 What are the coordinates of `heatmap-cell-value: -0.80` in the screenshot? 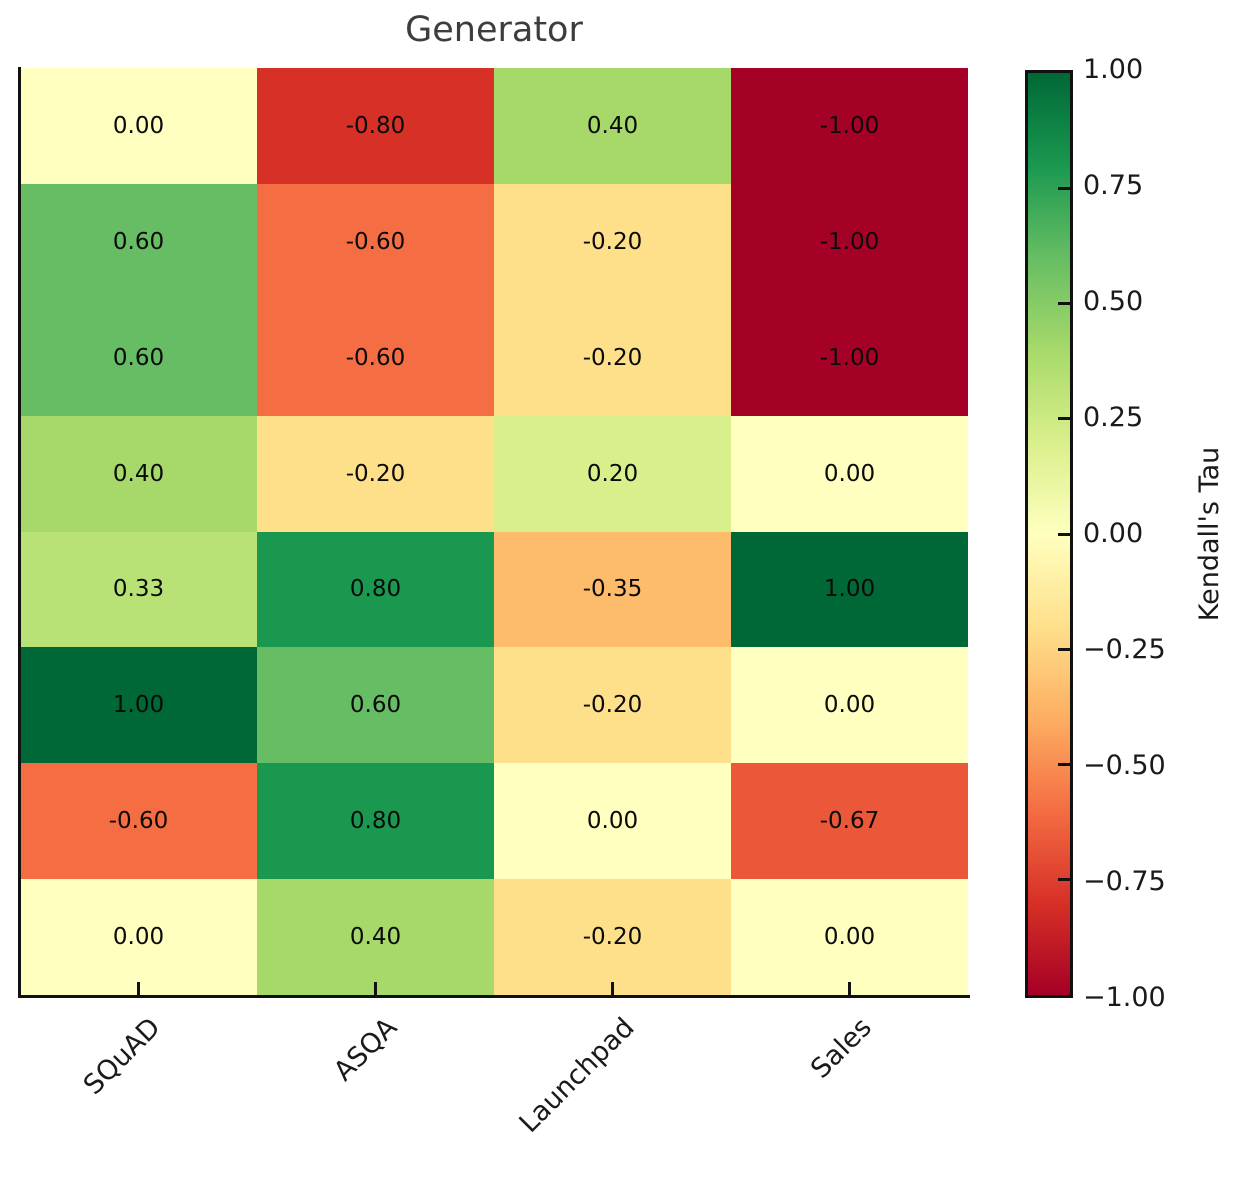 It's located at (375, 125).